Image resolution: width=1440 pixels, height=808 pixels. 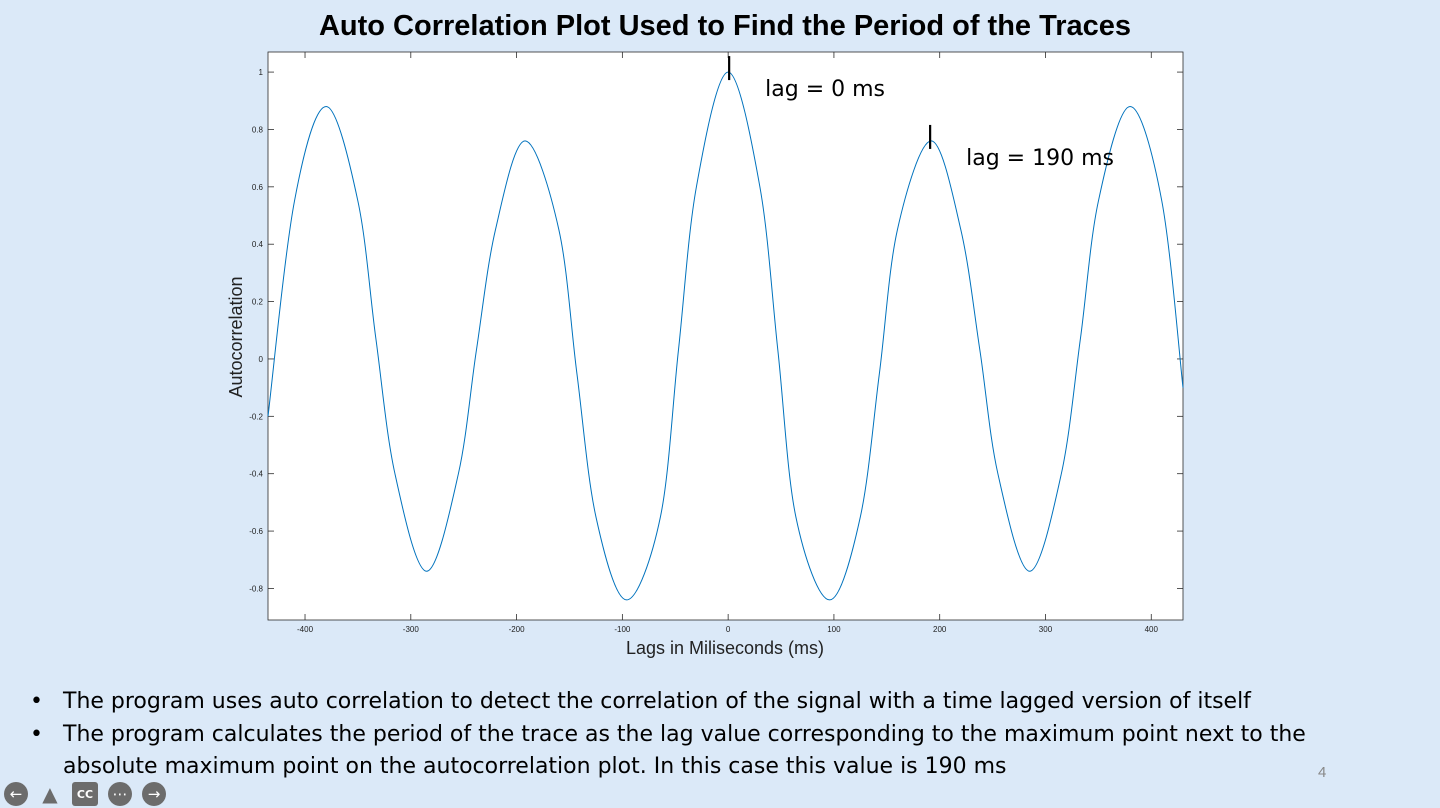 What do you see at coordinates (725, 648) in the screenshot?
I see `x-axis-label: Lags in Miliseconds (ms)` at bounding box center [725, 648].